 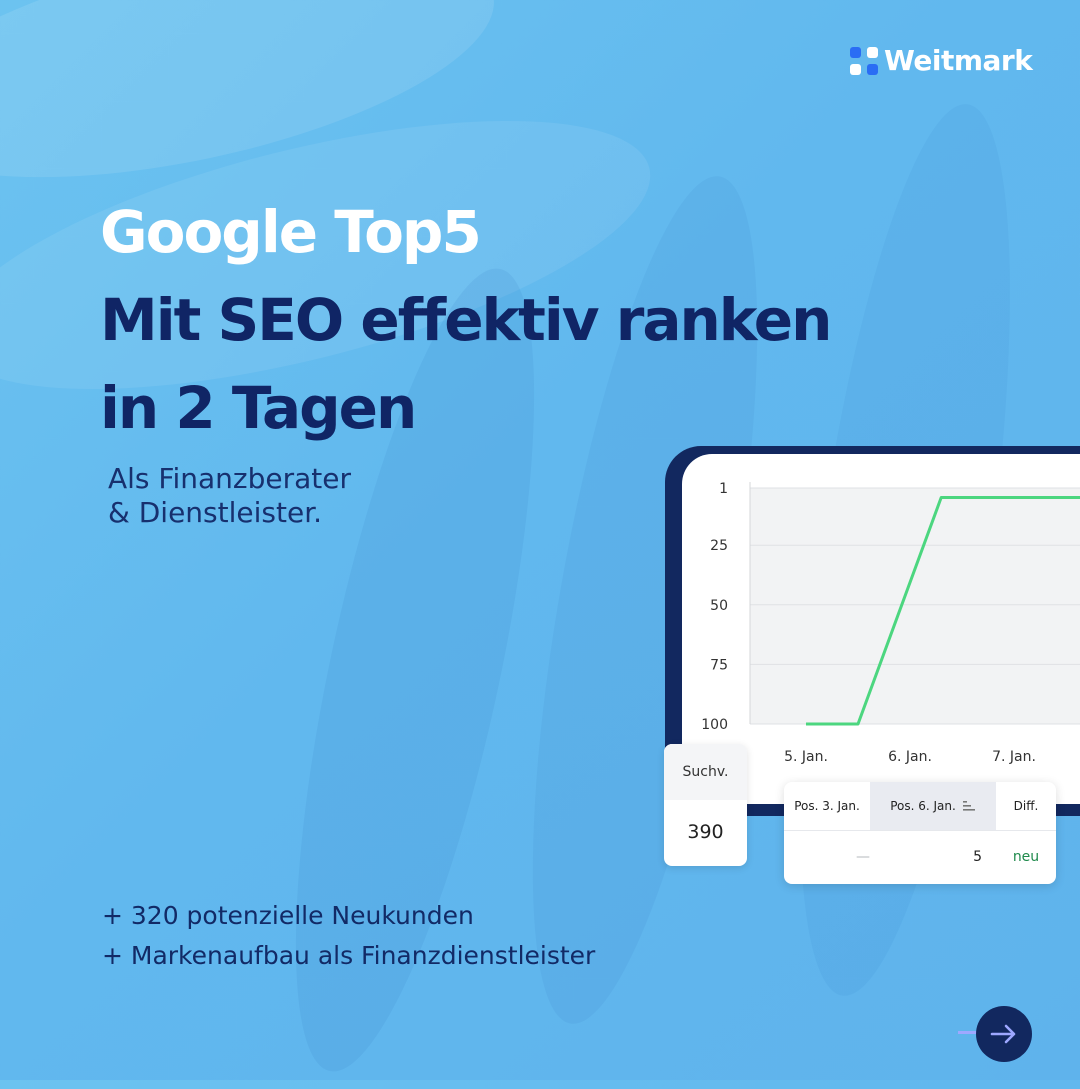 I want to click on cell-pos-6-jan: 5, so click(x=933, y=857).